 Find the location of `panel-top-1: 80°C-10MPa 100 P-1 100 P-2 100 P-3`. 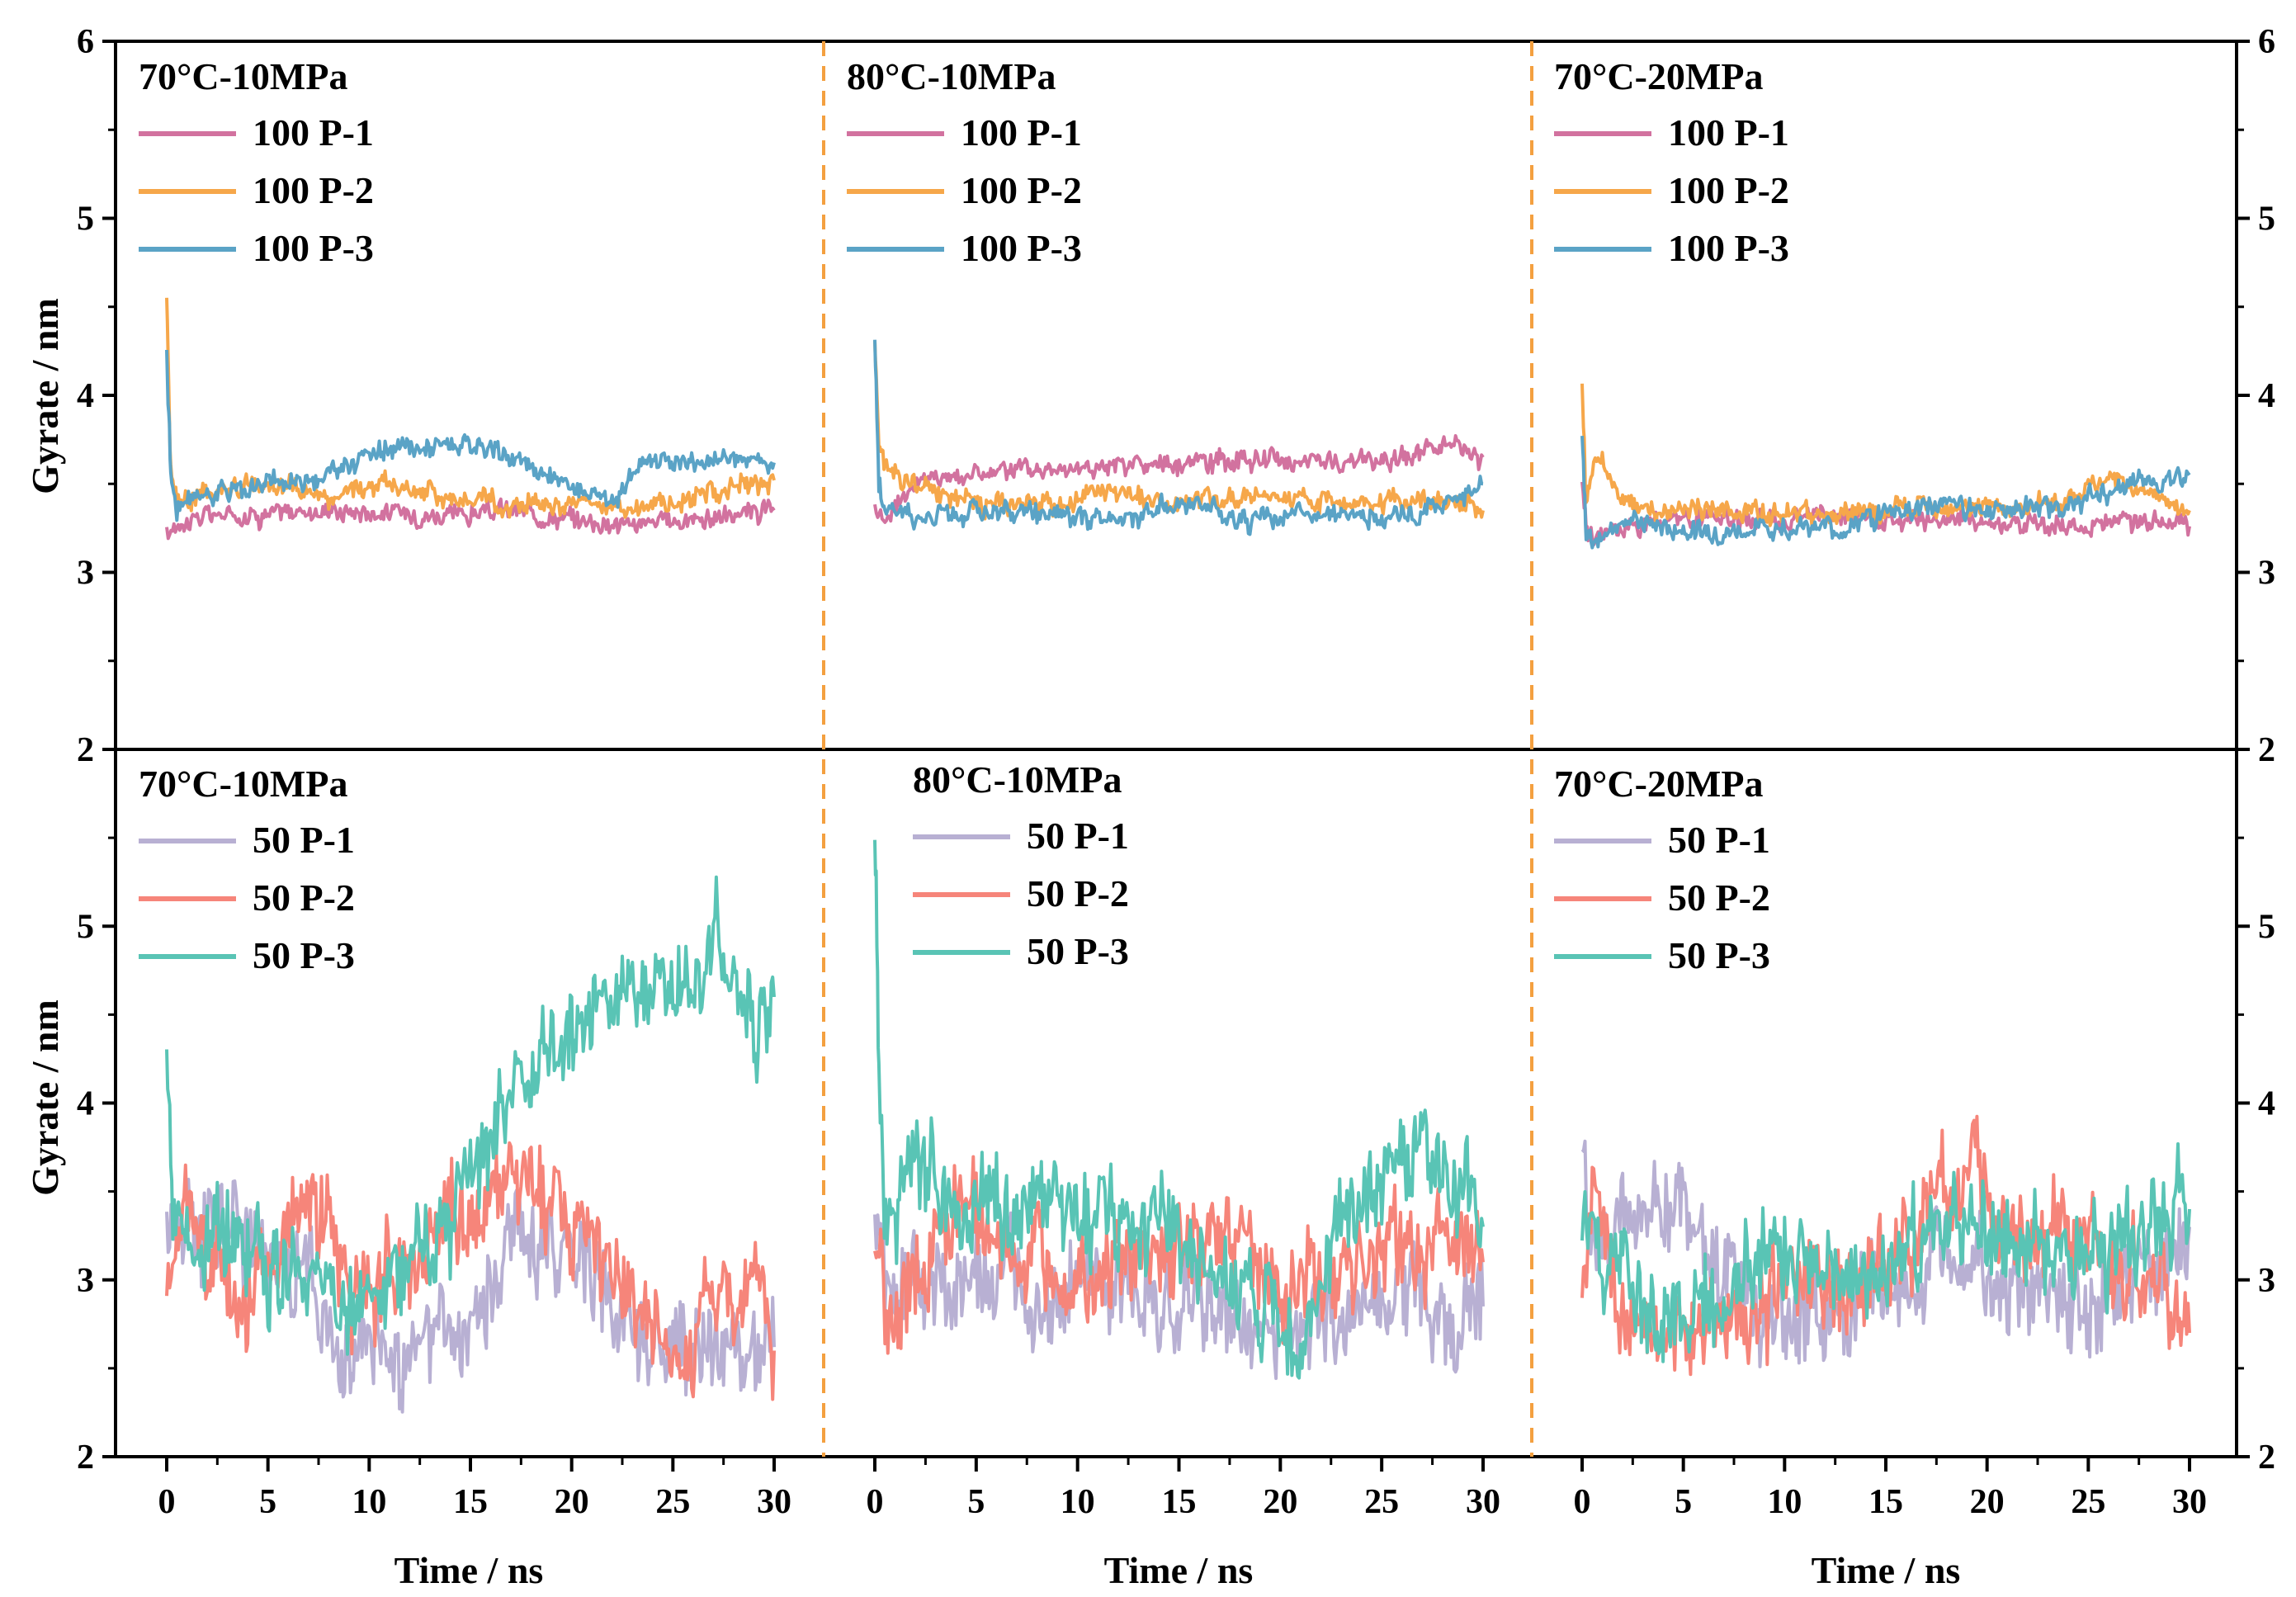

panel-top-1: 80°C-10MPa 100 P-1 100 P-2 100 P-3 is located at coordinates (1166, 295).